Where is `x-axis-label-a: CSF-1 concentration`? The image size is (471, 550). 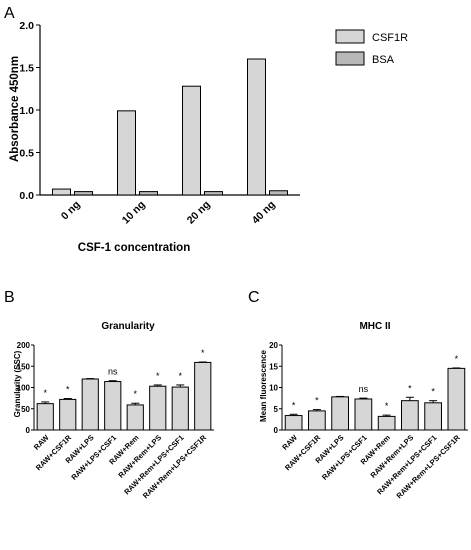 x-axis-label-a: CSF-1 concentration is located at coordinates (134, 248).